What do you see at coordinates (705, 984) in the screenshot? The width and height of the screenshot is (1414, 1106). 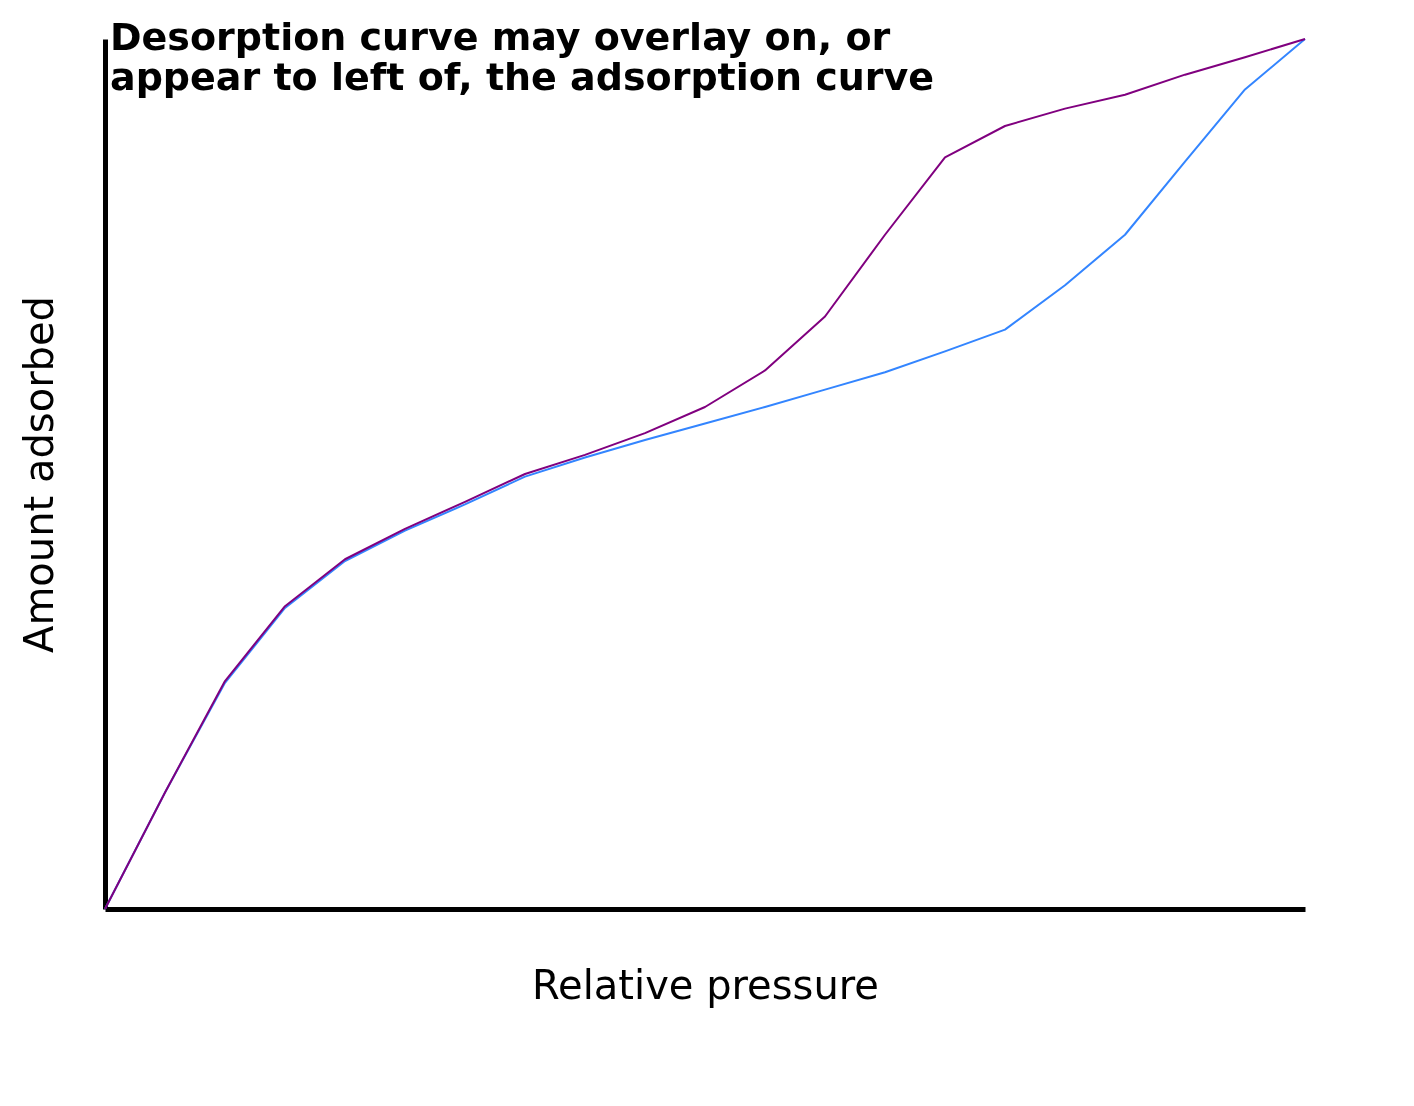 I see `x-axis-title: Relative pressure` at bounding box center [705, 984].